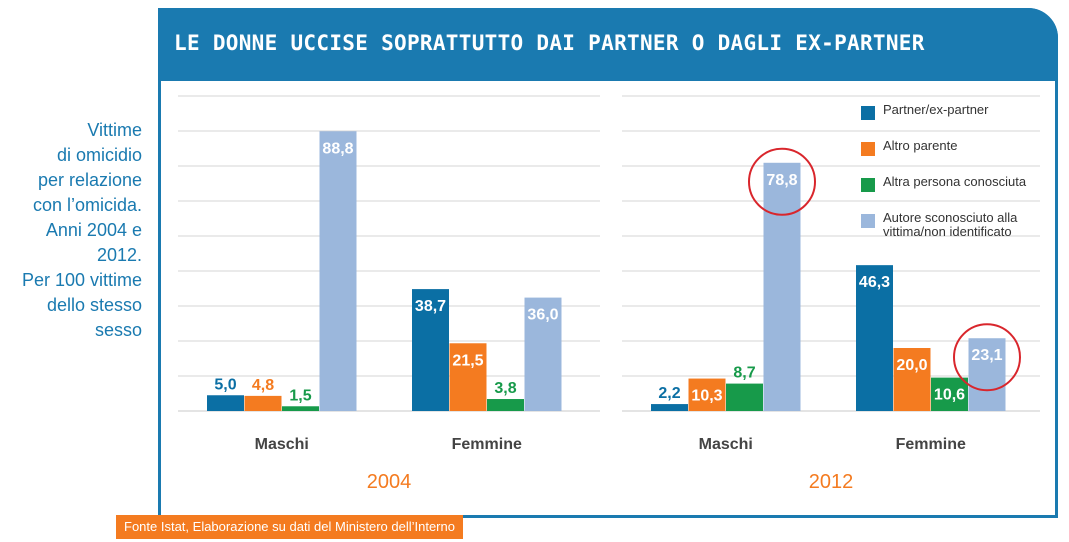  I want to click on chart-description-line: dello stesso, so click(94, 305).